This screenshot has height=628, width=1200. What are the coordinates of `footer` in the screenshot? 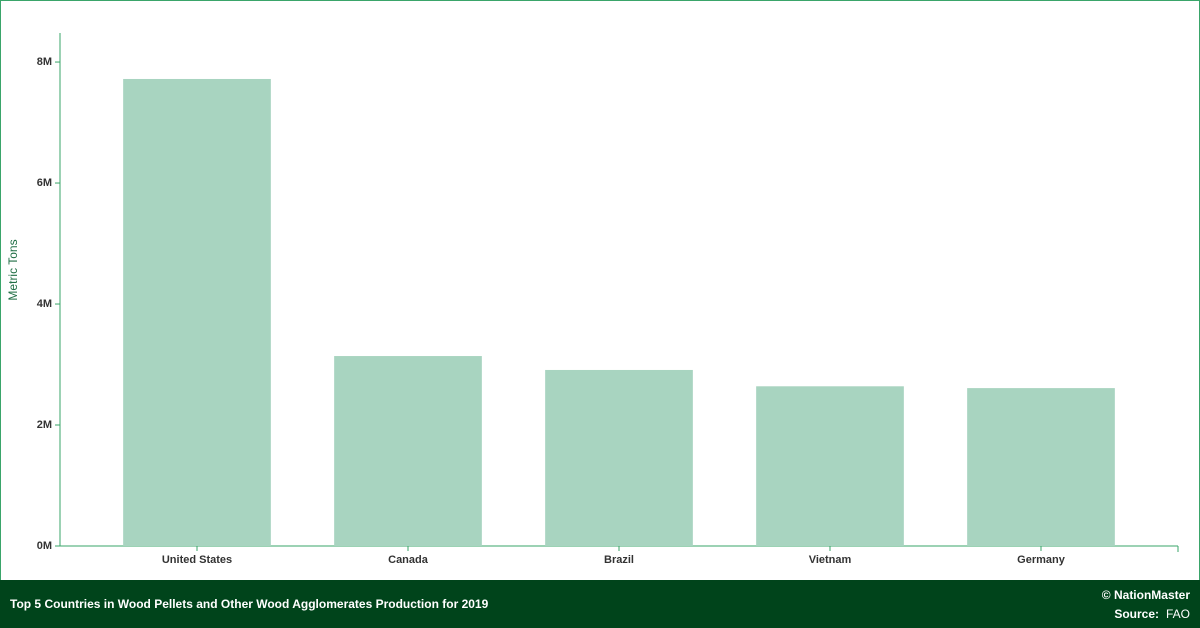 It's located at (600, 604).